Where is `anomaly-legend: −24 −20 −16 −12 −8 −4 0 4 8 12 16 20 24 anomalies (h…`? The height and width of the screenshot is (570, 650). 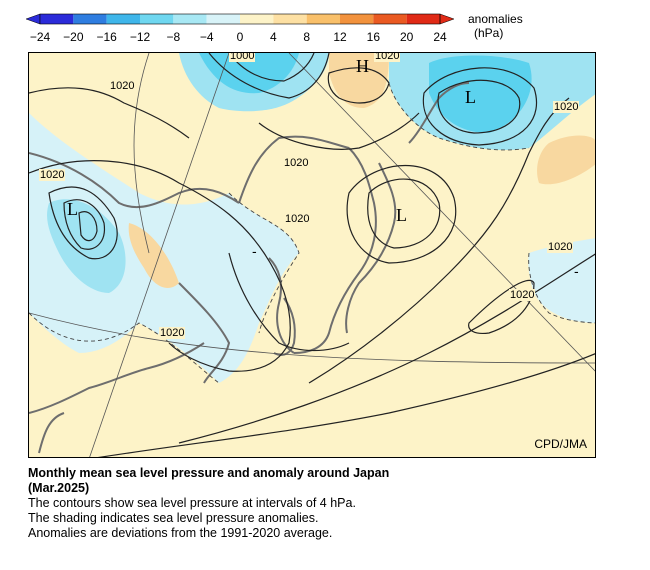 anomaly-legend: −24 −20 −16 −12 −8 −4 0 4 8 12 16 20 24 anomalies (h… is located at coordinates (325, 25).